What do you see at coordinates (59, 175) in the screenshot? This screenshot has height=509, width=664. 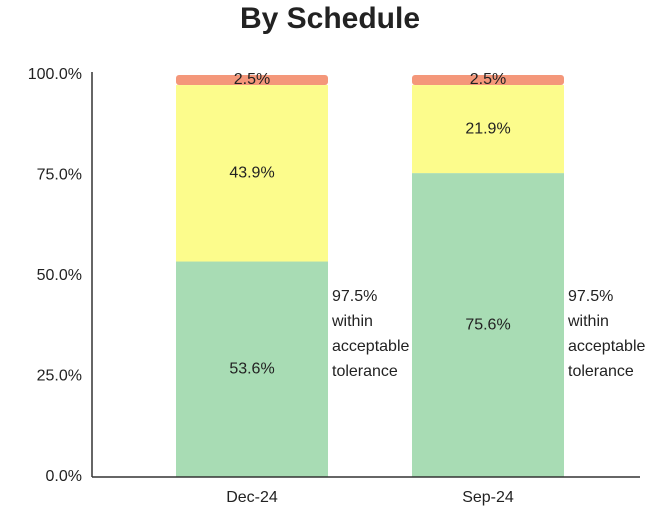 I see `y-tick-label: 75.0%` at bounding box center [59, 175].